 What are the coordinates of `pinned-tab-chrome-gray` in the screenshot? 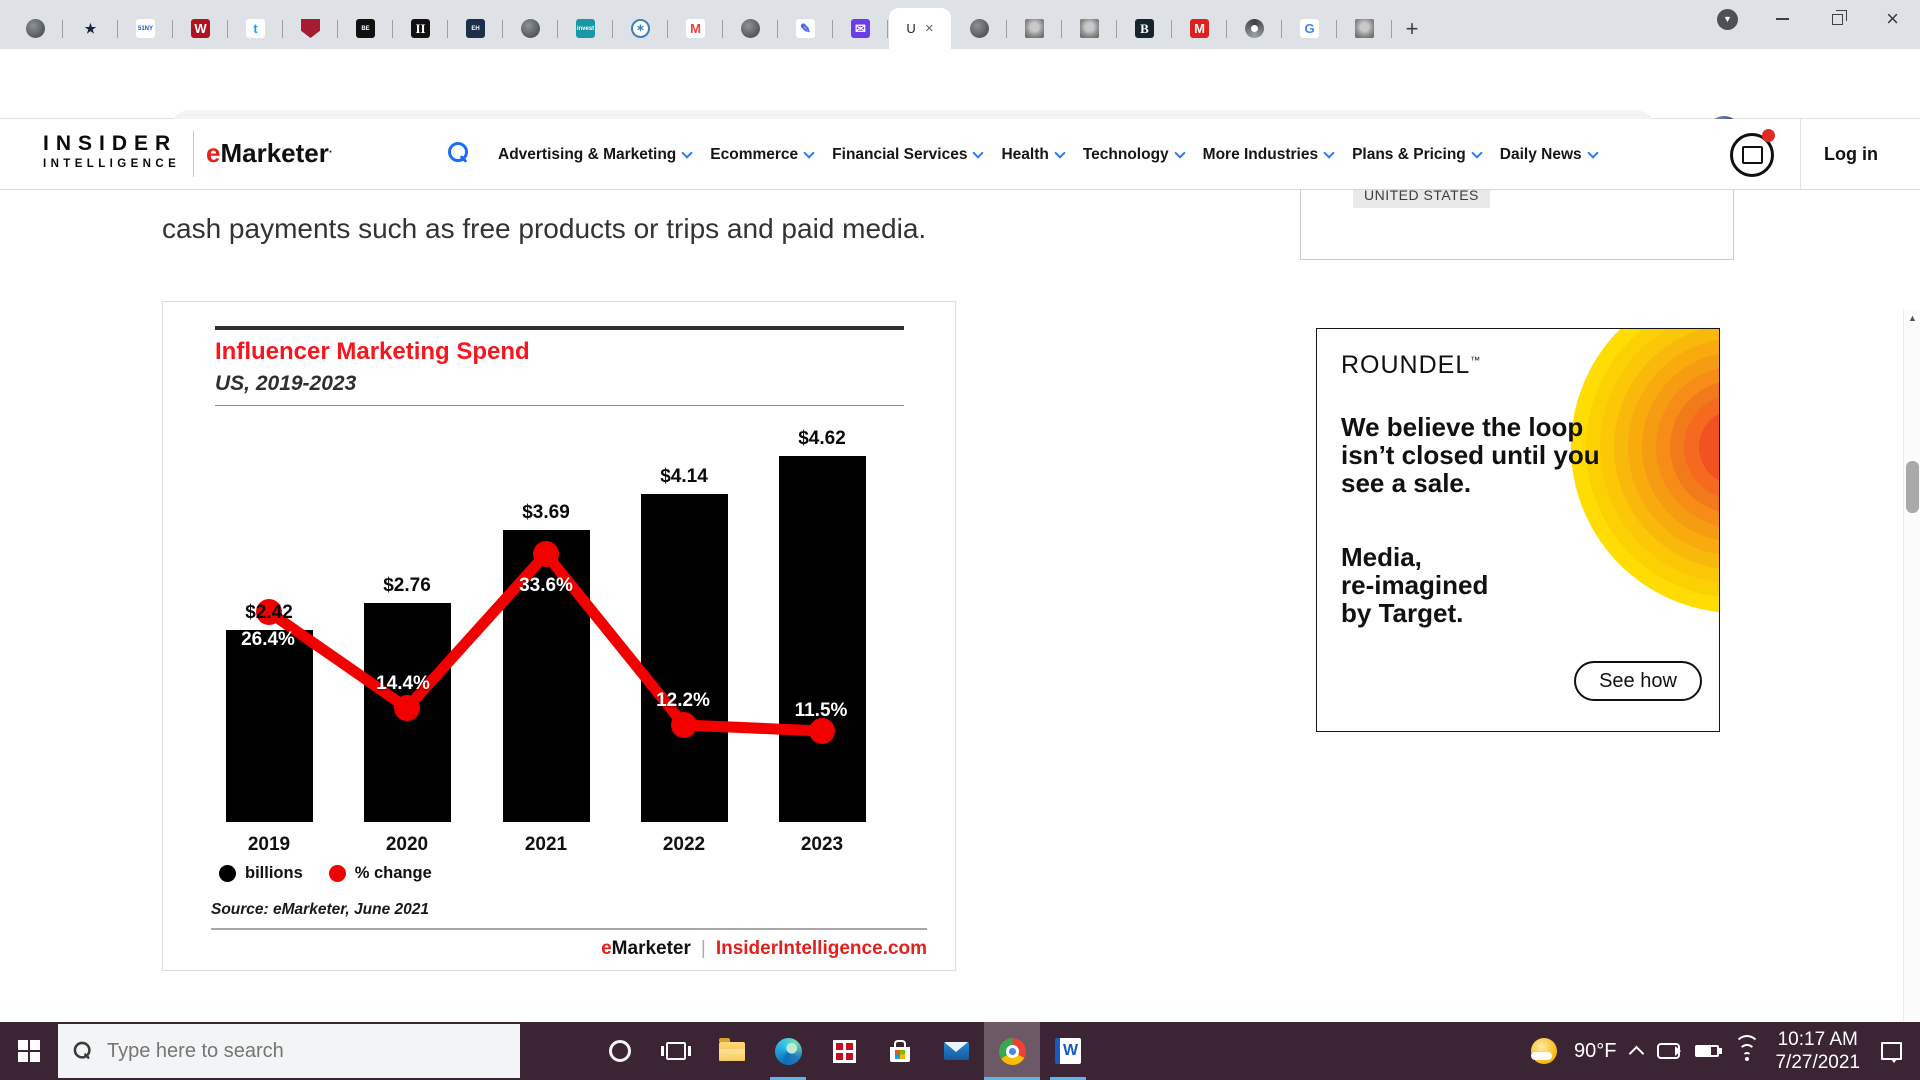 It's located at (1254, 29).